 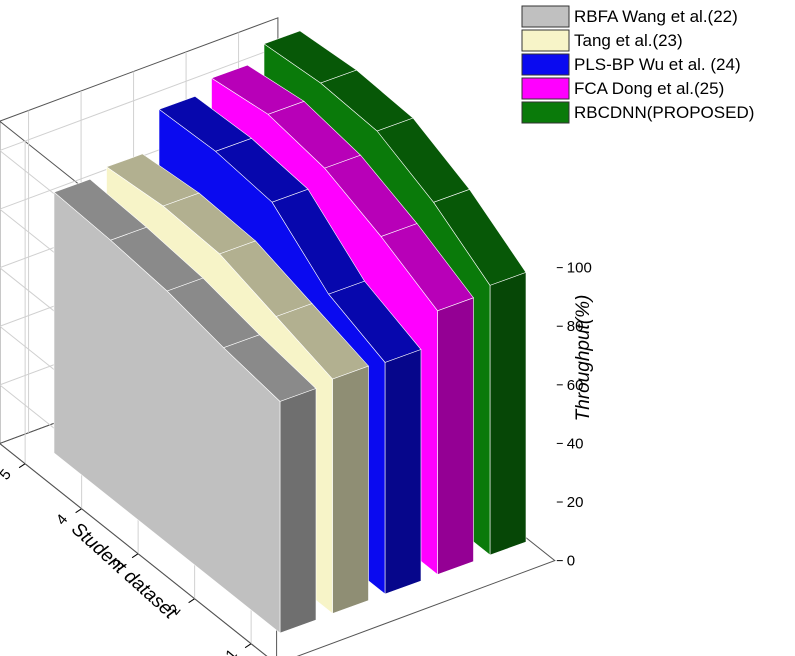 What do you see at coordinates (575, 326) in the screenshot?
I see `z-tick-label: 80` at bounding box center [575, 326].